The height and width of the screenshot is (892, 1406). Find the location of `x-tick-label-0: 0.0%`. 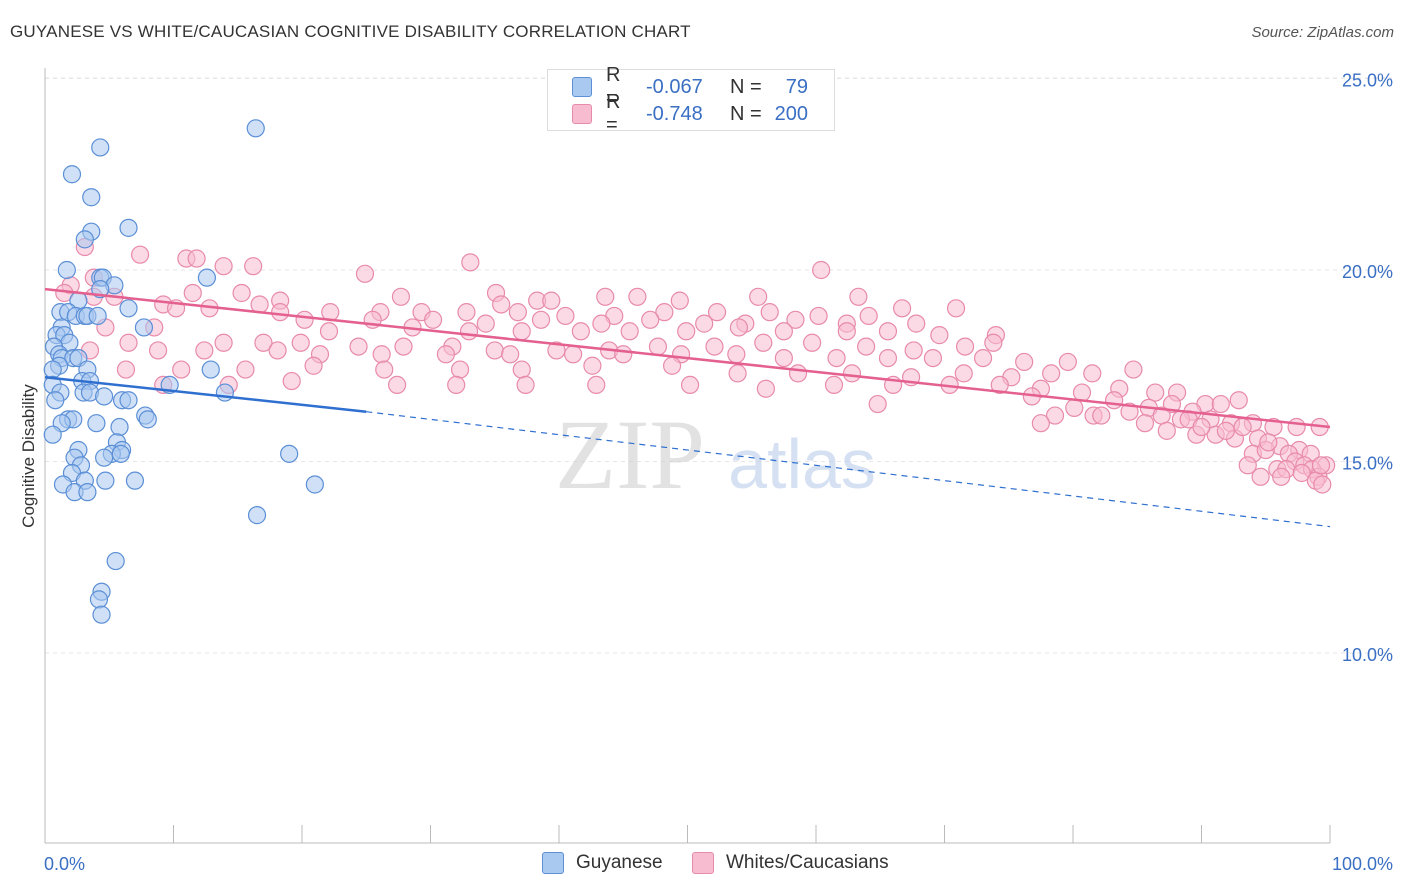

x-tick-label-0: 0.0% is located at coordinates (64, 864).